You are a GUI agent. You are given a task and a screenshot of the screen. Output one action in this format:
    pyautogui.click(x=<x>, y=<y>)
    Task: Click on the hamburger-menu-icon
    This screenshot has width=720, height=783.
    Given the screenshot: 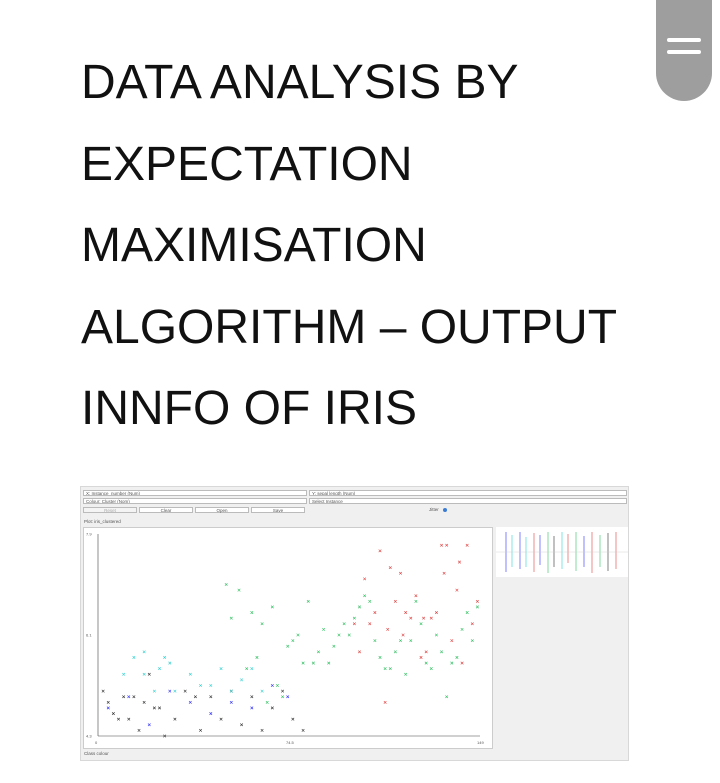 What is the action you would take?
    pyautogui.click(x=684, y=50)
    